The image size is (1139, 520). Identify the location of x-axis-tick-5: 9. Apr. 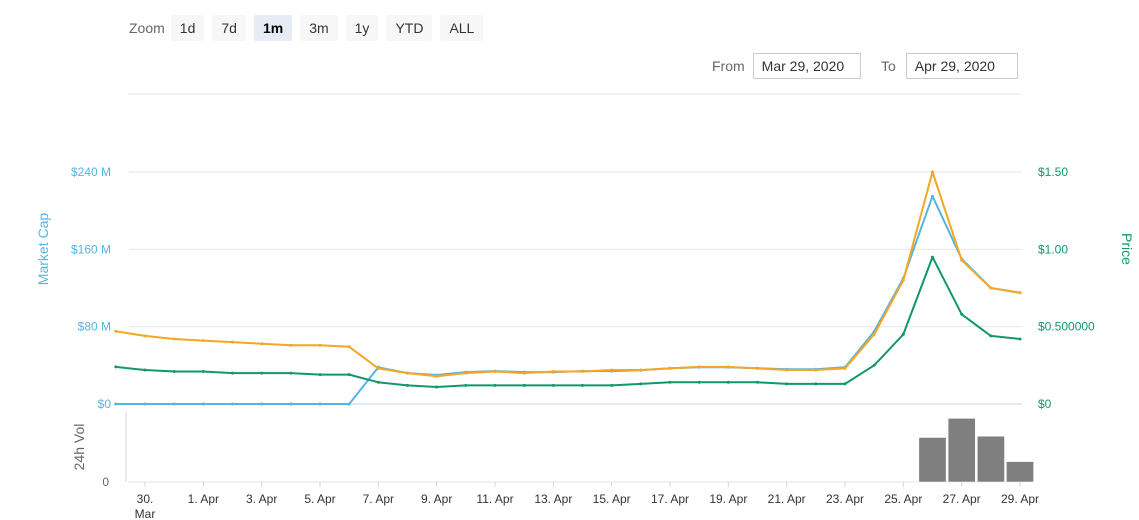
(436, 499).